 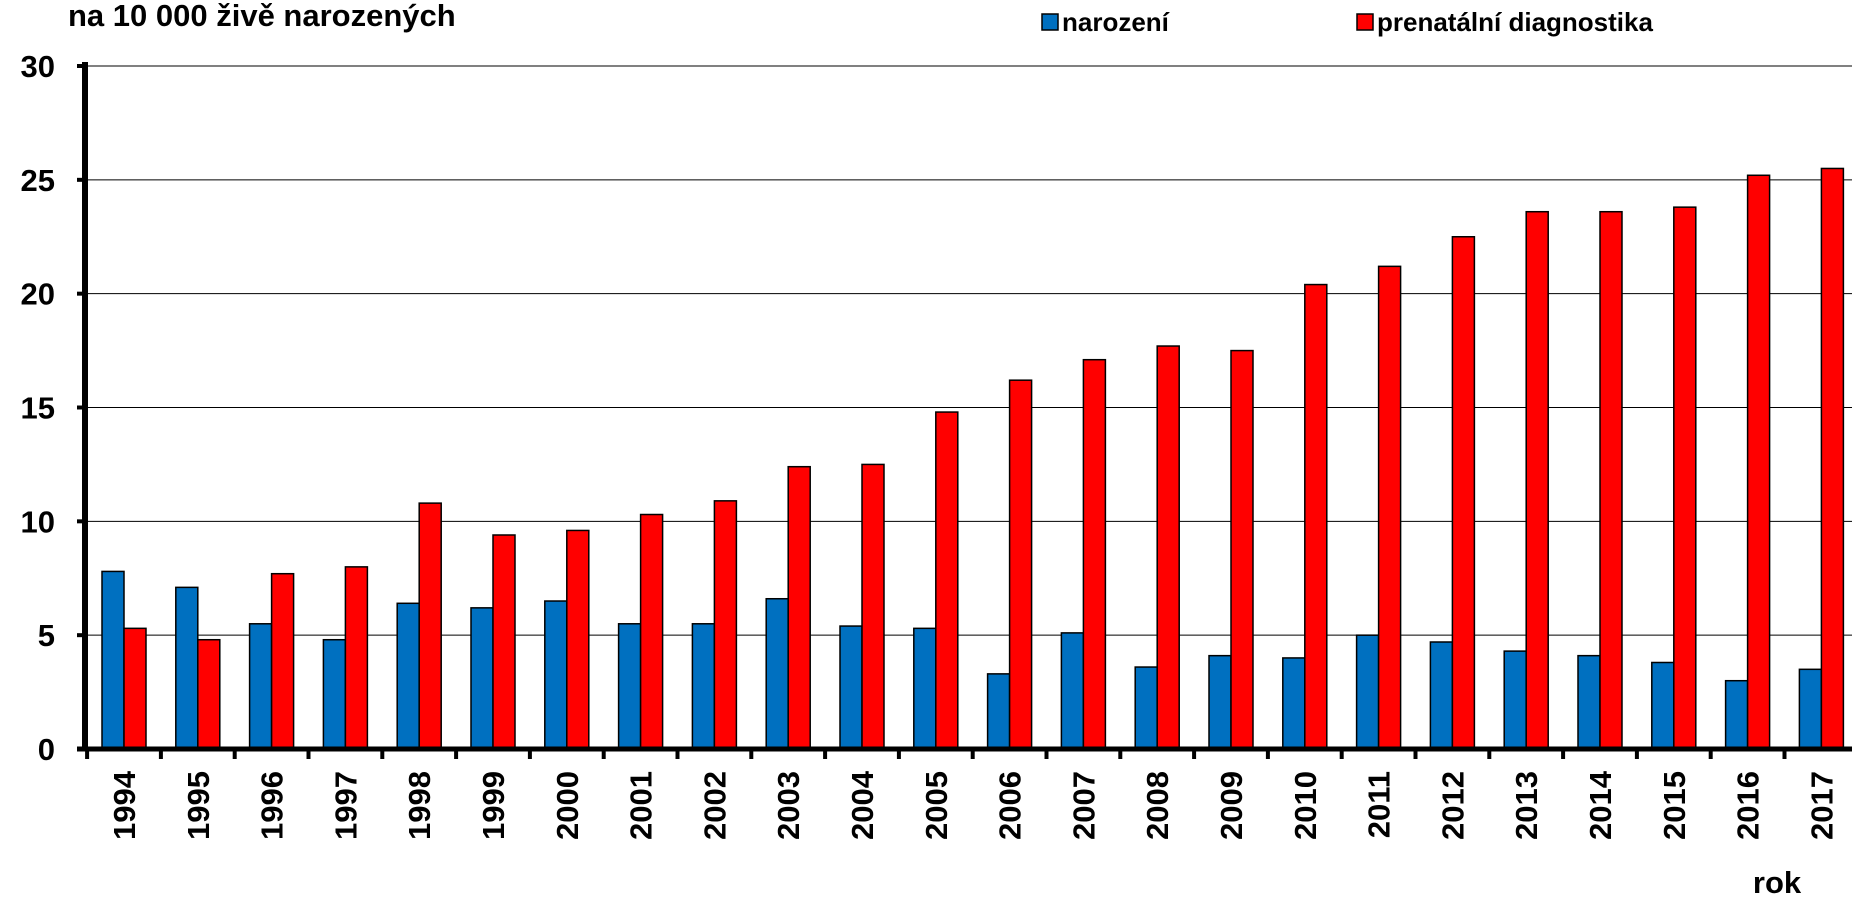 What do you see at coordinates (1526, 805) in the screenshot?
I see `x-tick-label: 2013` at bounding box center [1526, 805].